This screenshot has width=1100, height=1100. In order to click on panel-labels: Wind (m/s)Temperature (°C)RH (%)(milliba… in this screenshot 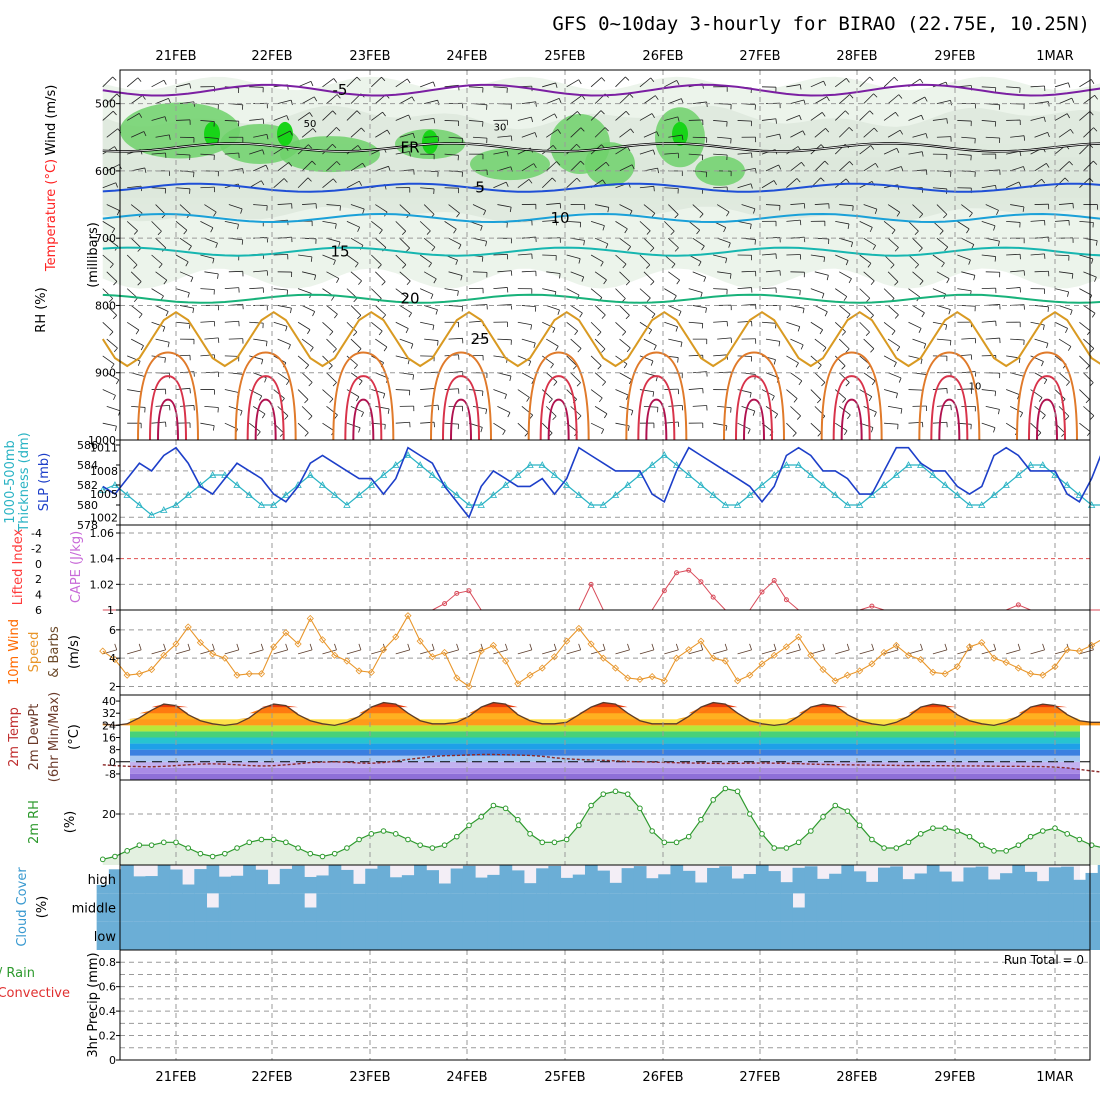, I will do `click(50, 571)`.